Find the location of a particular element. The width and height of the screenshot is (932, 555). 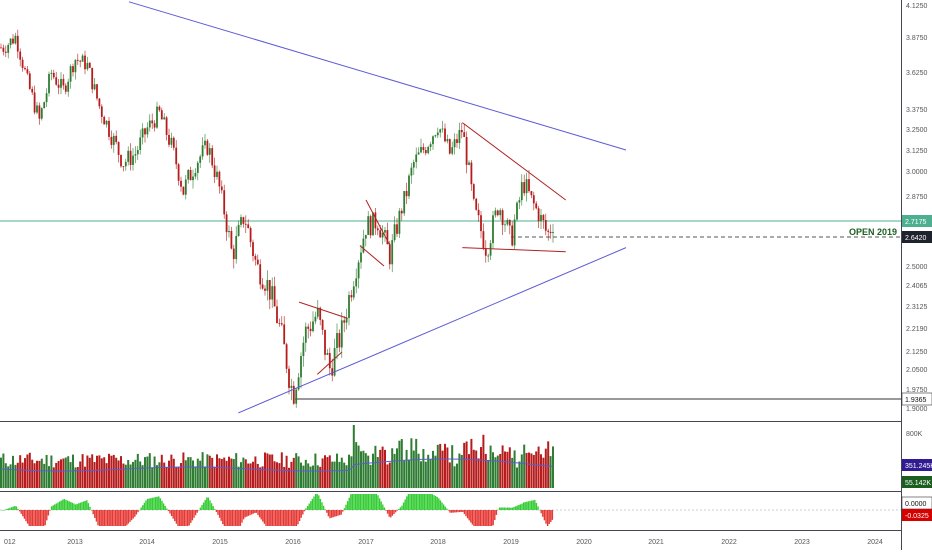

volume-ma-badge: 351.245K is located at coordinates (918, 466).